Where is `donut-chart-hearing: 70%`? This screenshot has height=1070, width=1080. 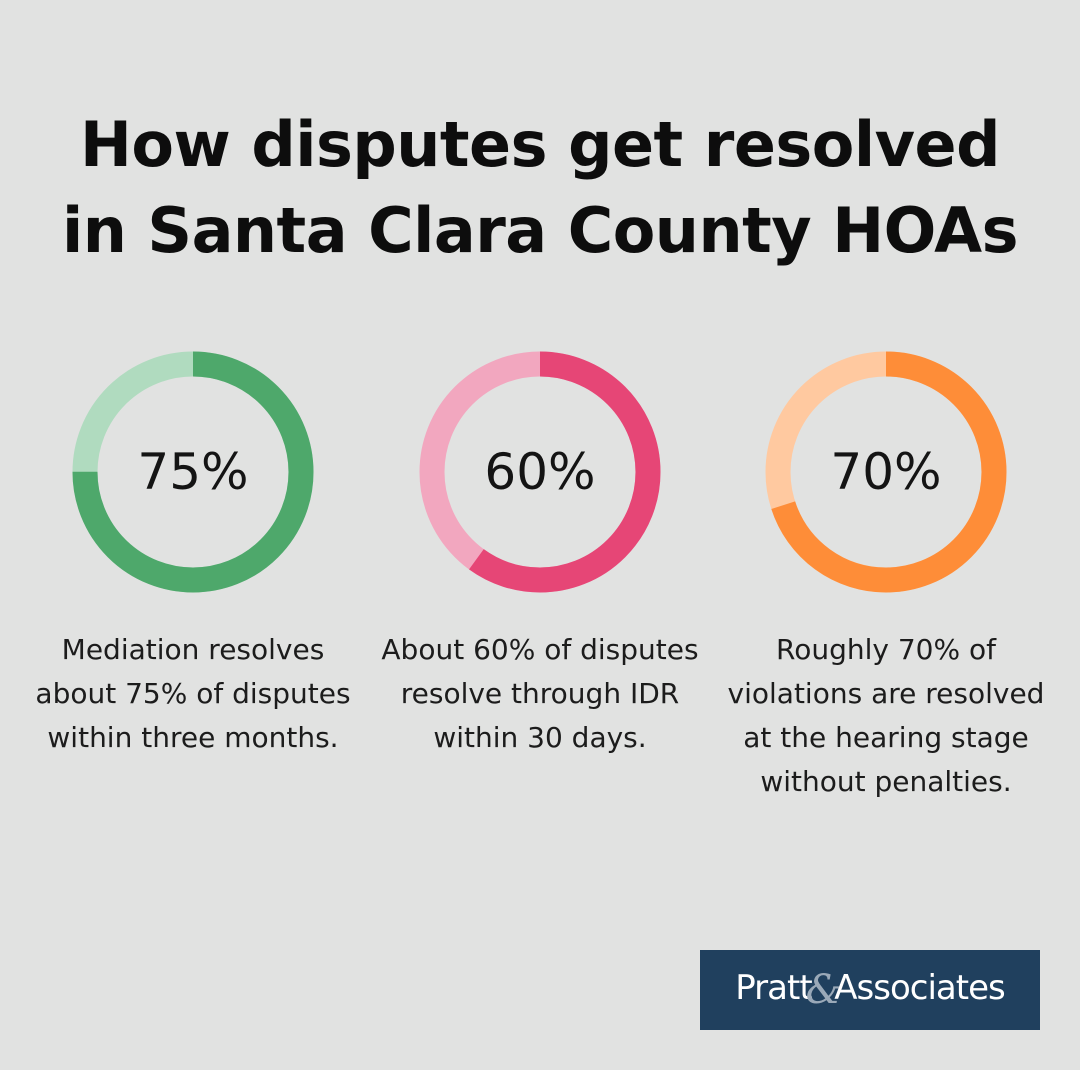 donut-chart-hearing: 70% is located at coordinates (886, 472).